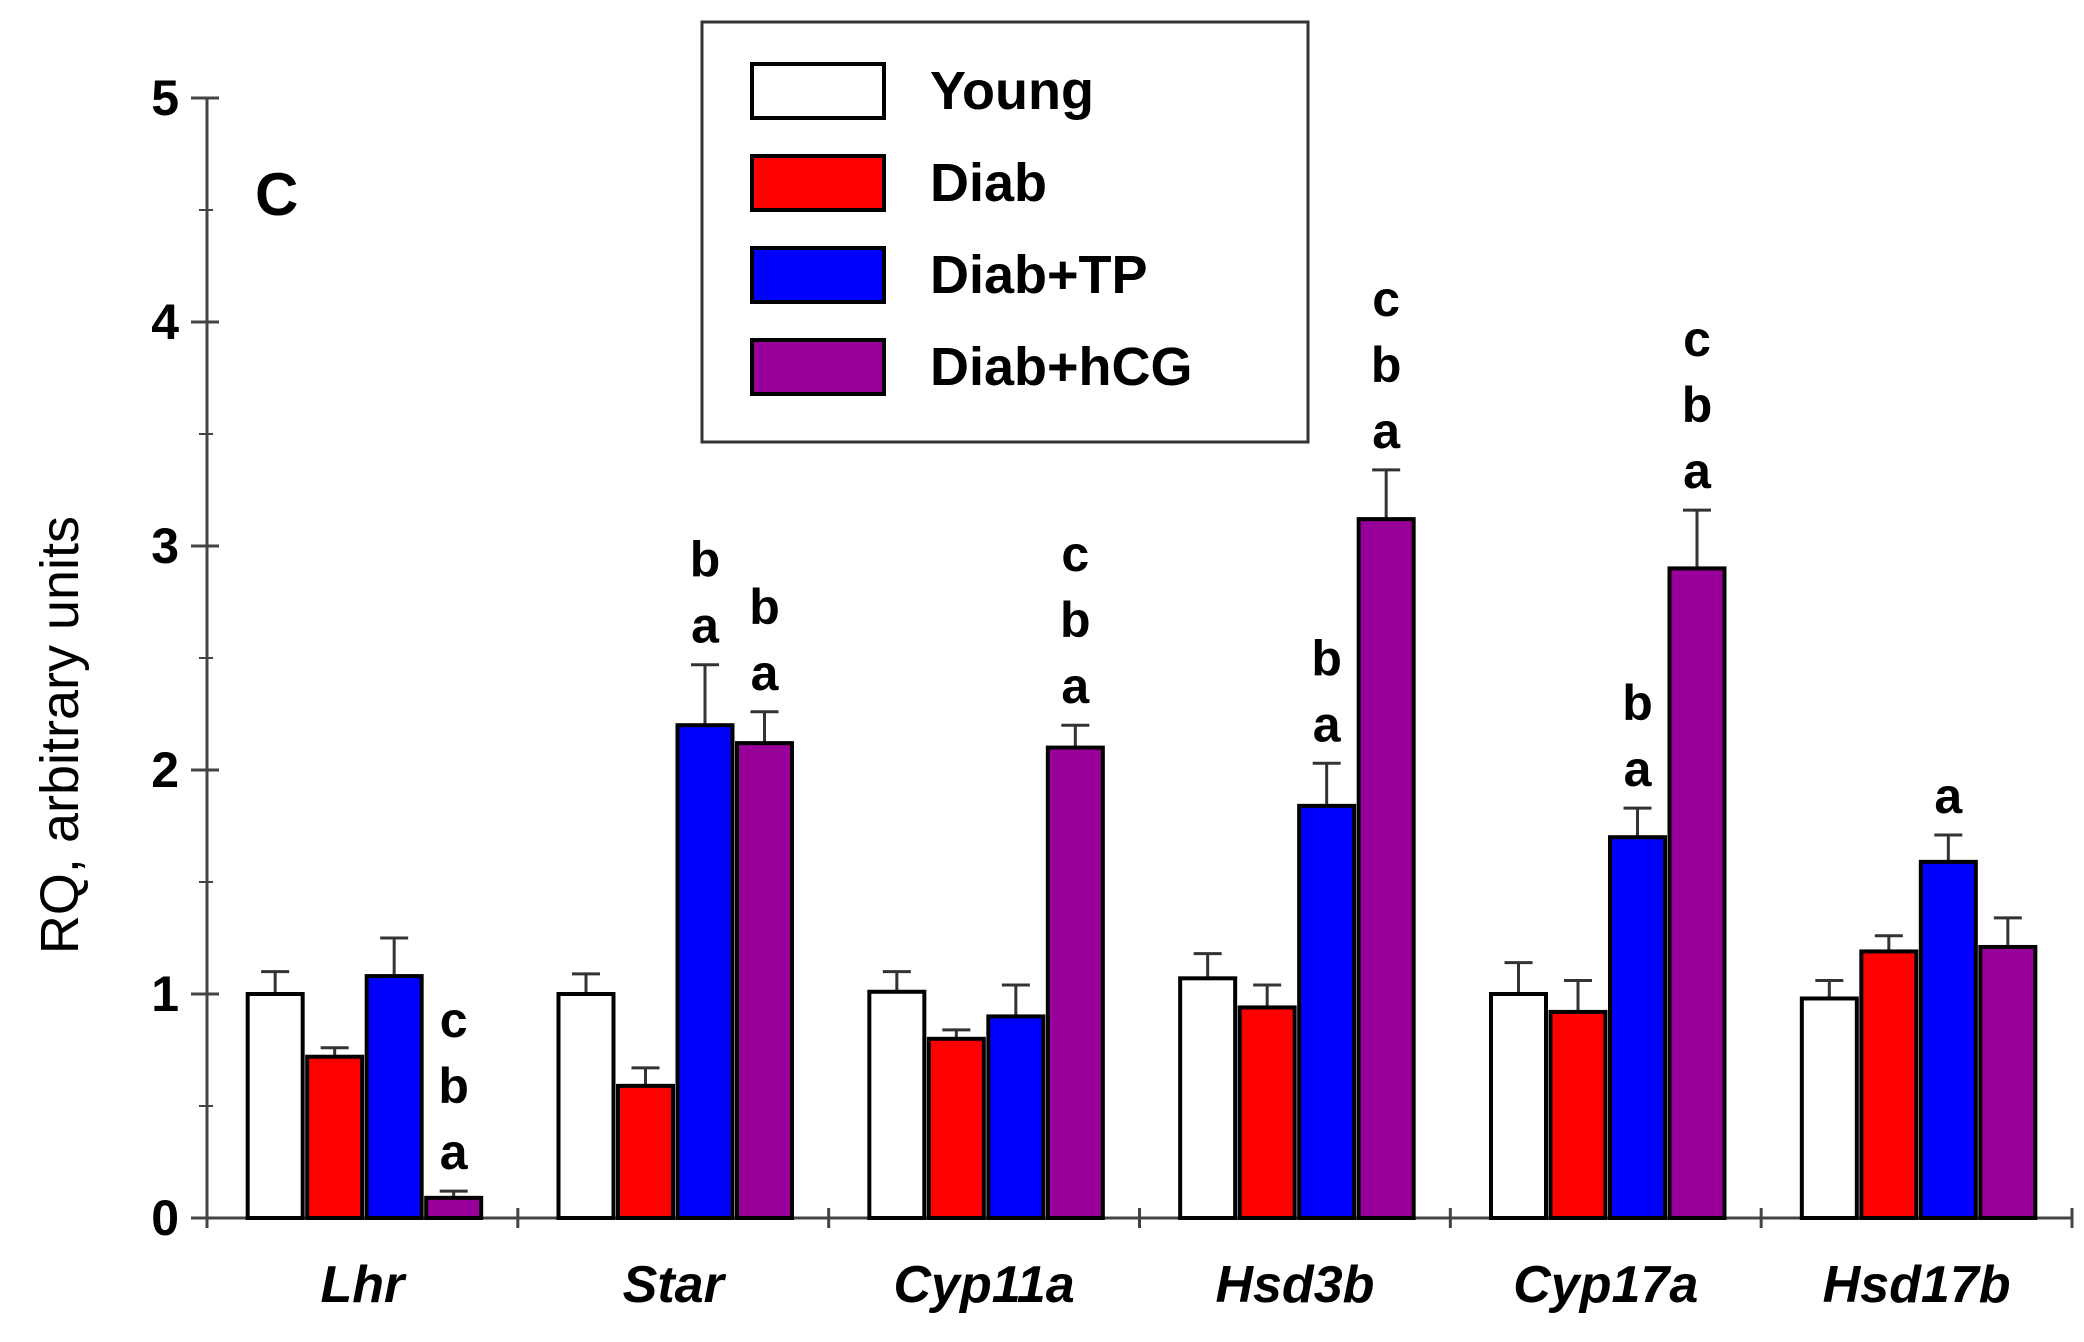 The height and width of the screenshot is (1342, 2084). What do you see at coordinates (60, 735) in the screenshot?
I see `y-axis-label: RQ, arbitrary units` at bounding box center [60, 735].